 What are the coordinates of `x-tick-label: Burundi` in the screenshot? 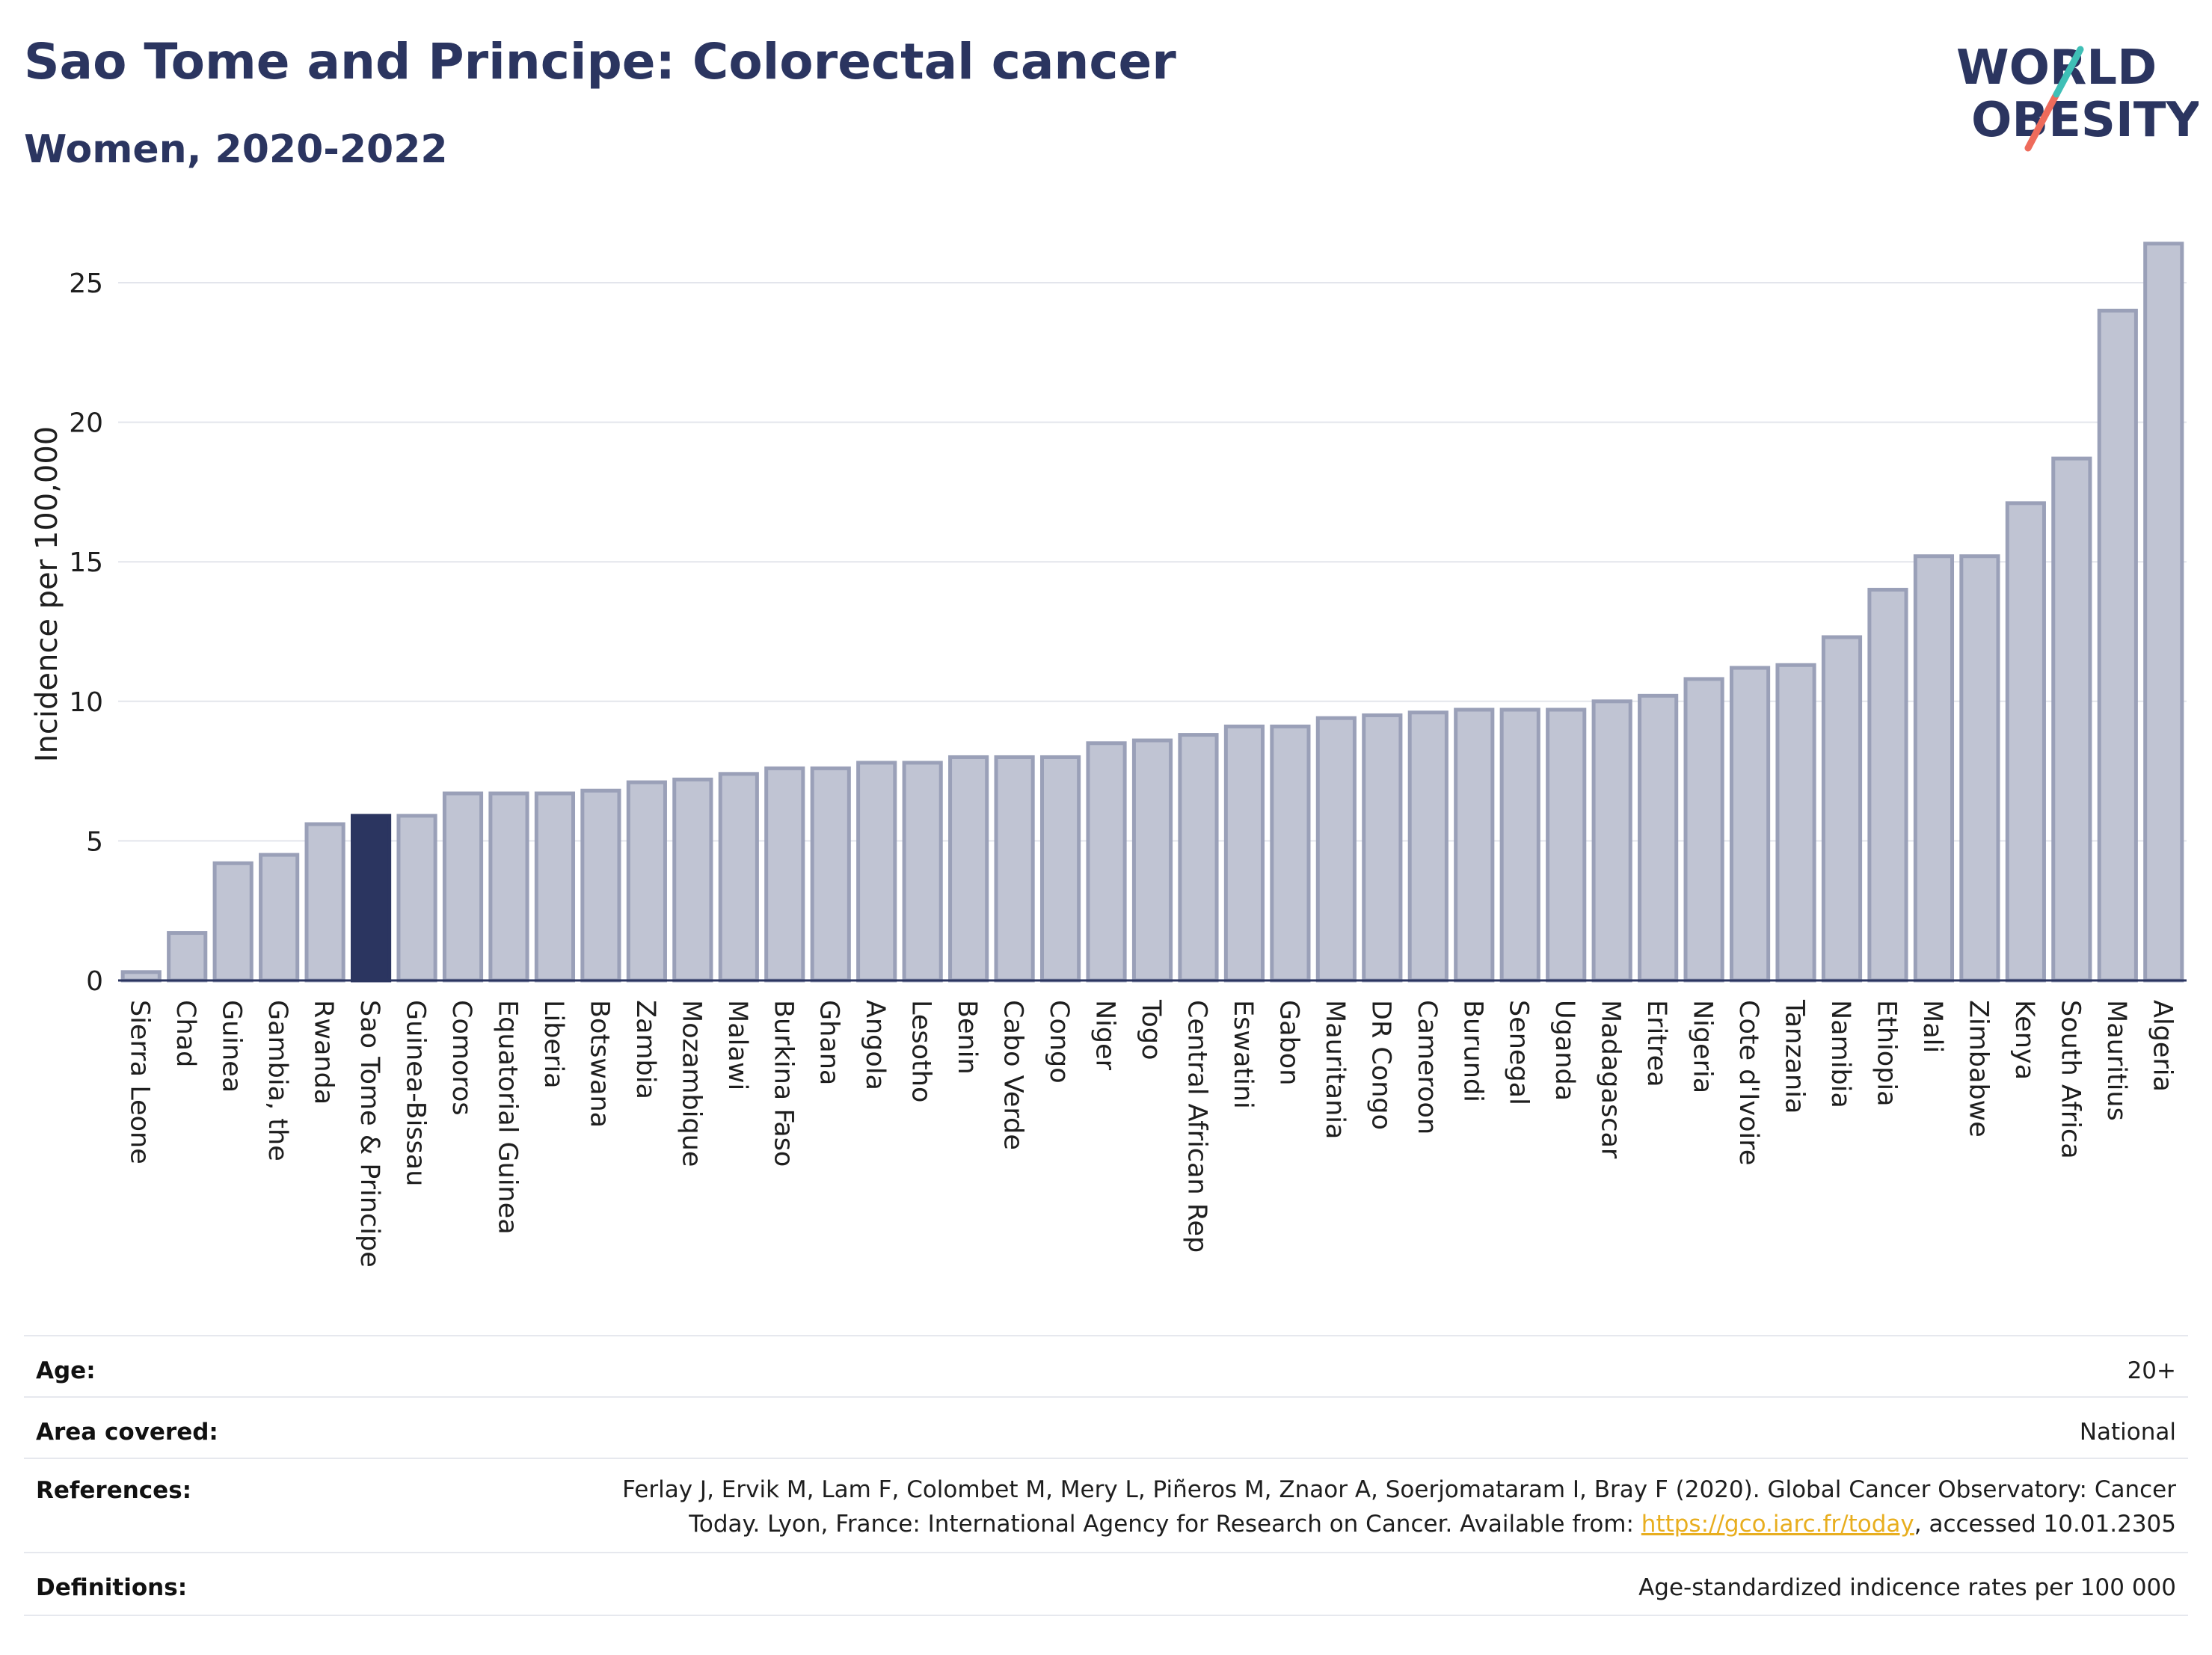 It's located at (1472, 1051).